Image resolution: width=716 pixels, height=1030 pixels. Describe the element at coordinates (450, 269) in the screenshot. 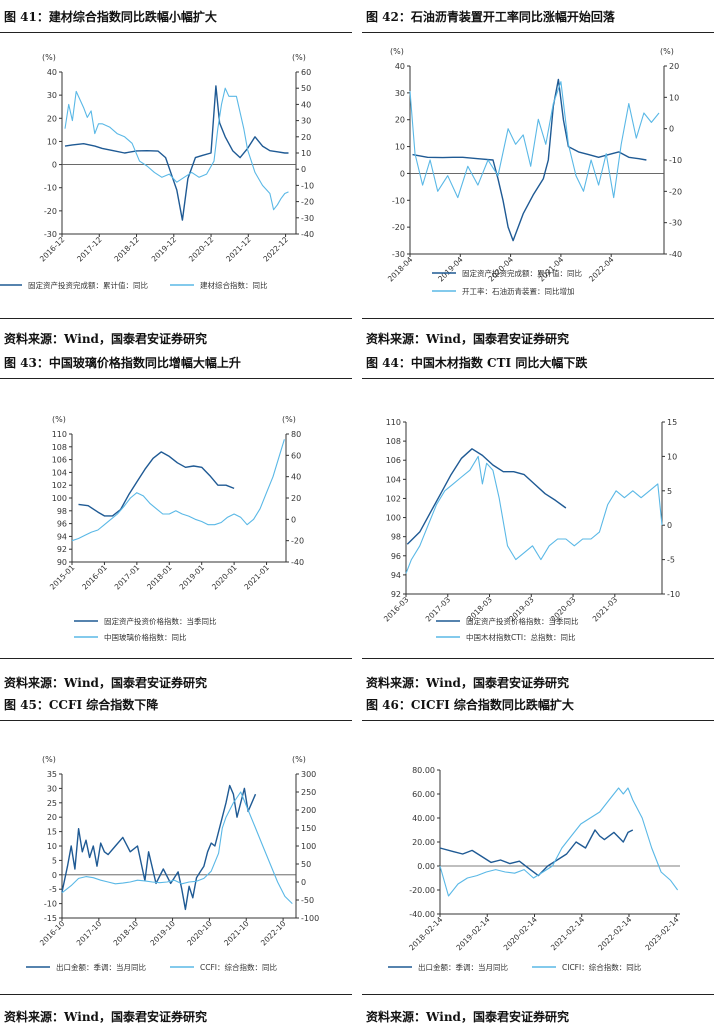

I see `x-tick-label: 2019-04` at that location.